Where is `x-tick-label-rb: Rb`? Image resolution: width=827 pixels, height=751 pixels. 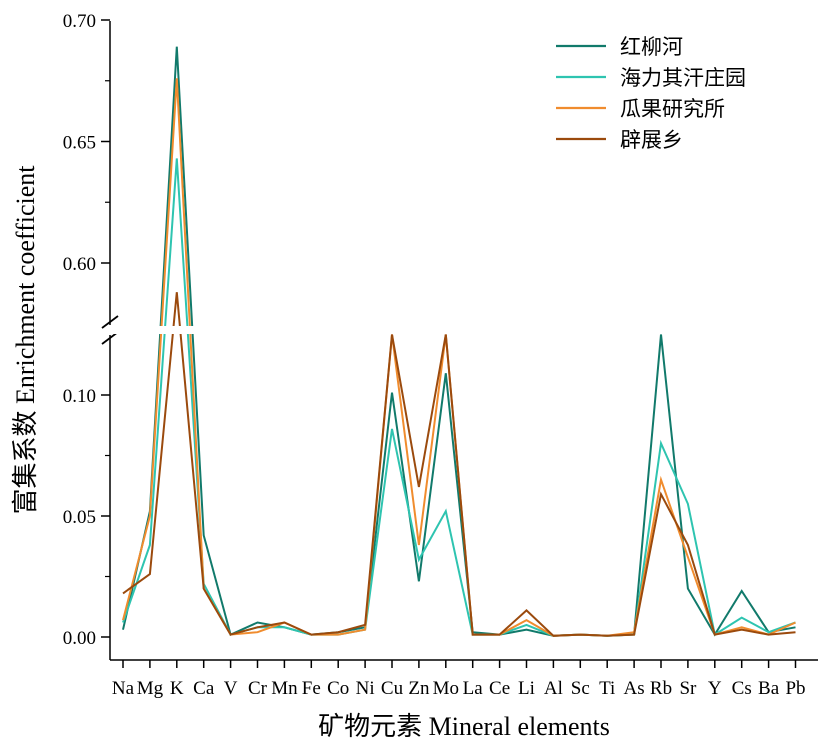 x-tick-label-rb: Rb is located at coordinates (661, 688).